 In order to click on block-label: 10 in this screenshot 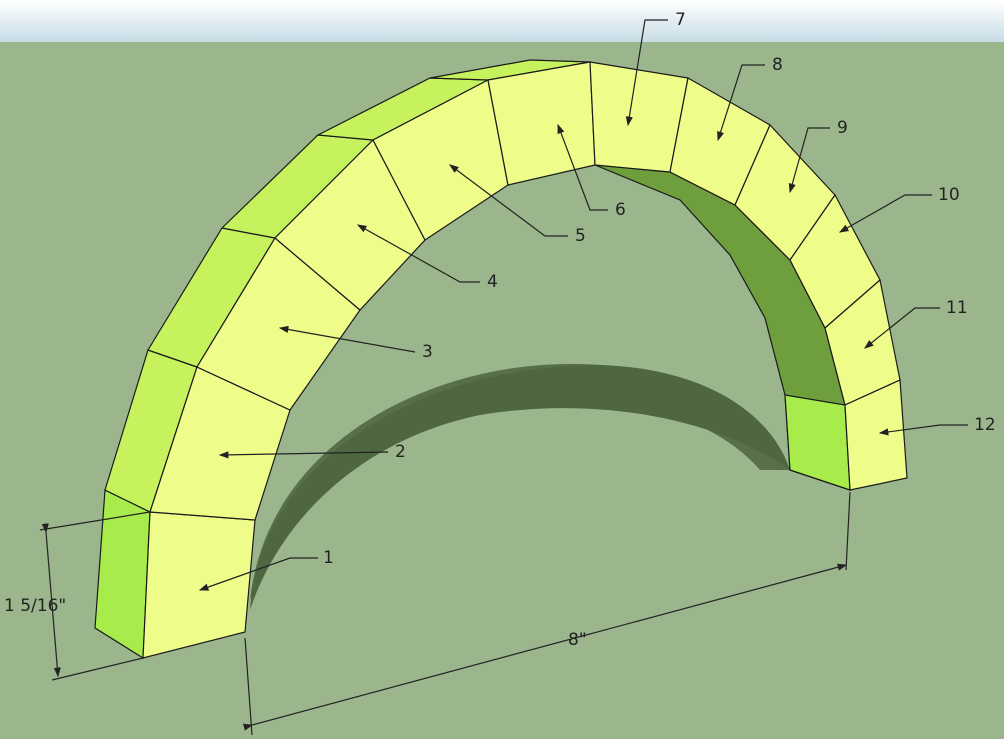, I will do `click(949, 195)`.